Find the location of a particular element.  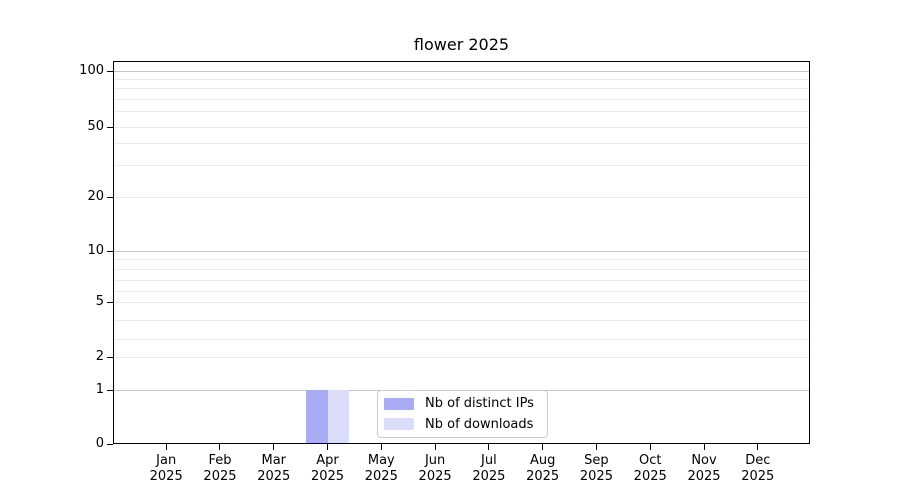

y-tick-label: 10 is located at coordinates (95, 250).